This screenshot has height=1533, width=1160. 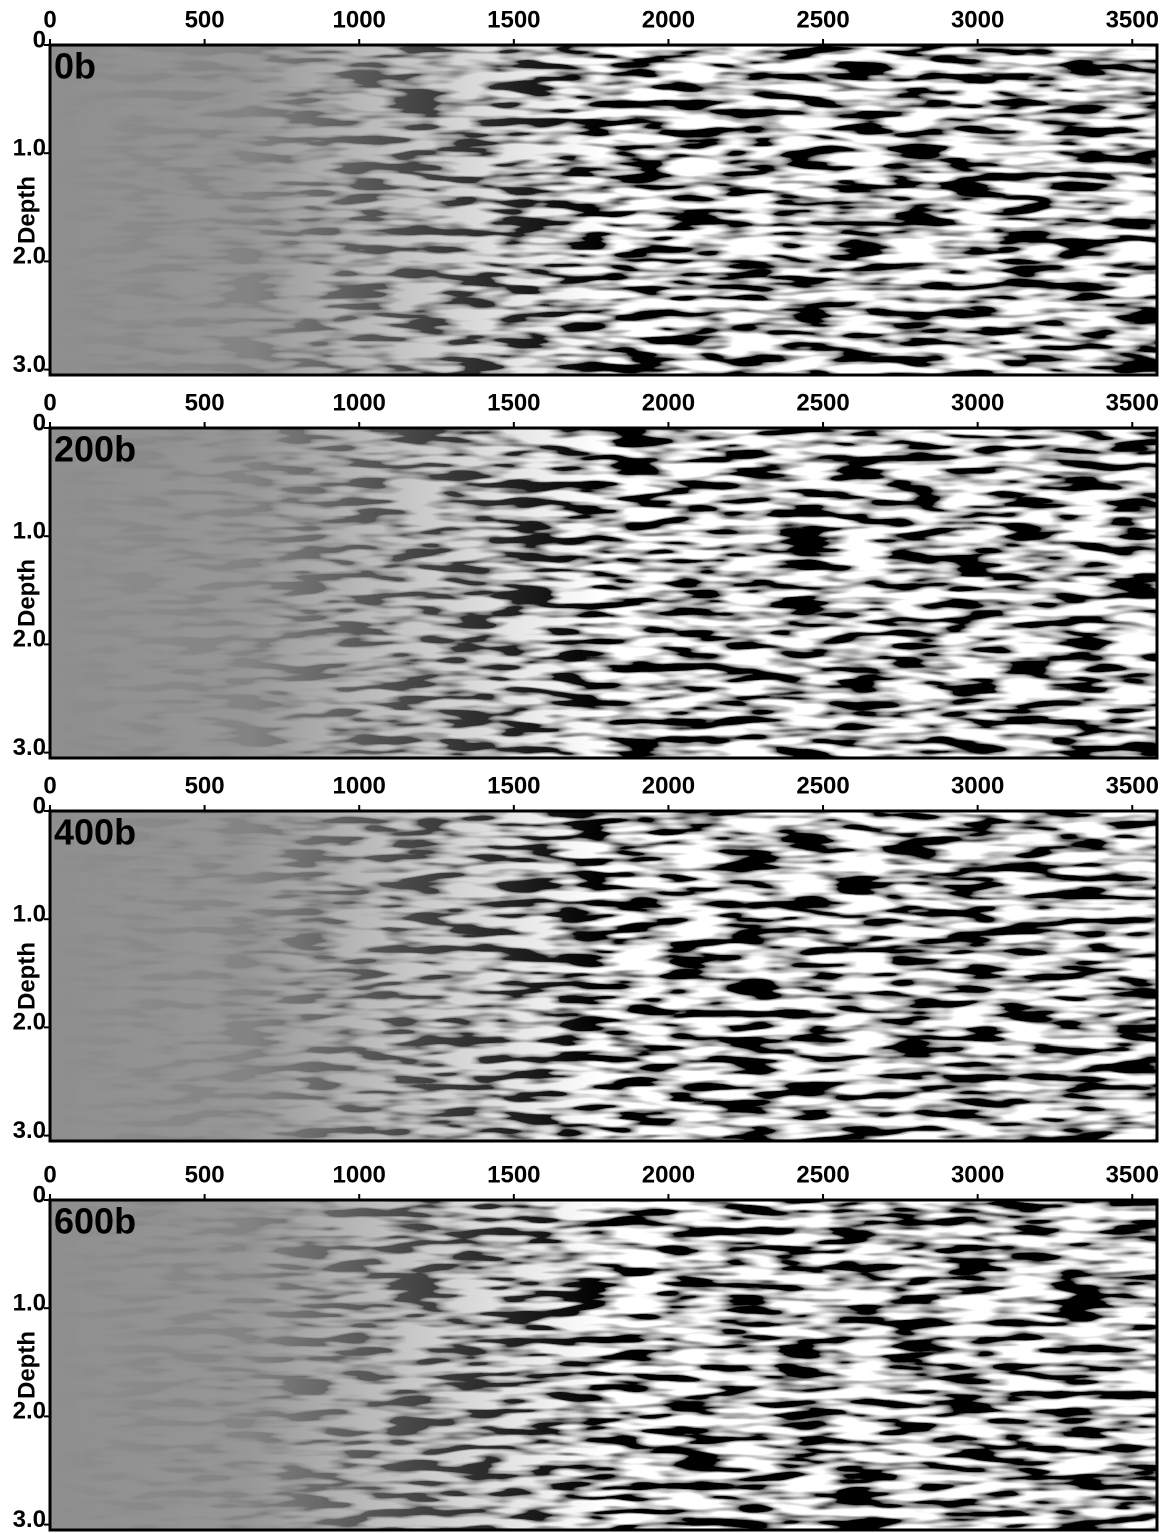 I want to click on panel-label: 0b, so click(x=75, y=66).